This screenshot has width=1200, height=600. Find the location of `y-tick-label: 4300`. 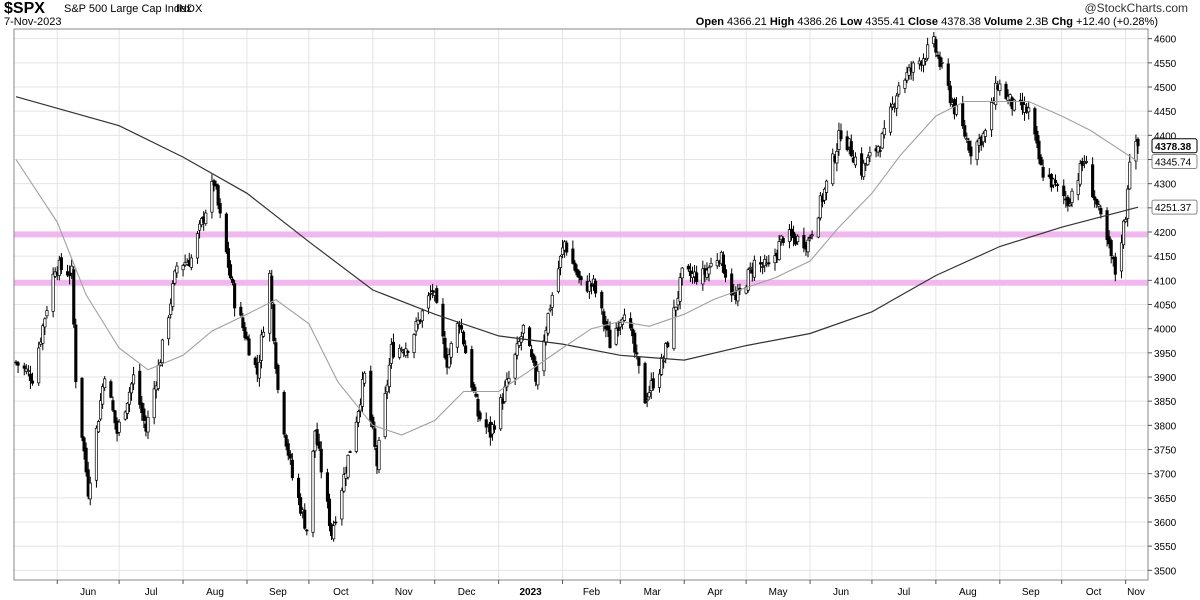

y-tick-label: 4300 is located at coordinates (1165, 185).